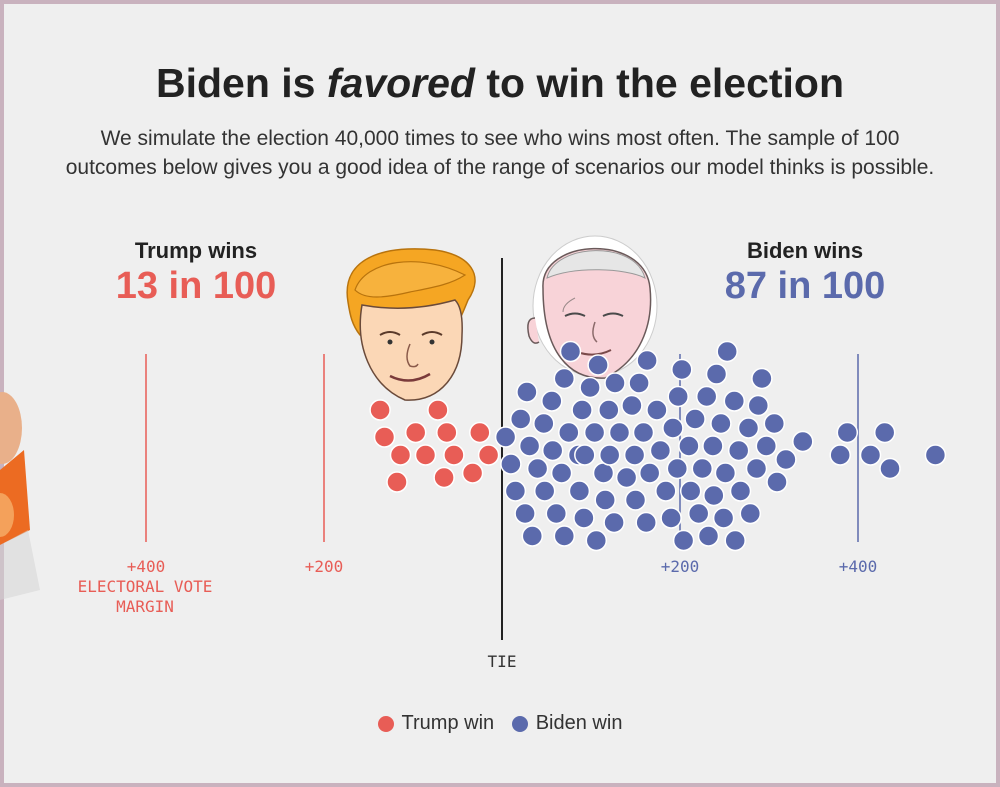 This screenshot has height=787, width=1000. What do you see at coordinates (858, 566) in the screenshot?
I see `tick-label-biden-400: +400` at bounding box center [858, 566].